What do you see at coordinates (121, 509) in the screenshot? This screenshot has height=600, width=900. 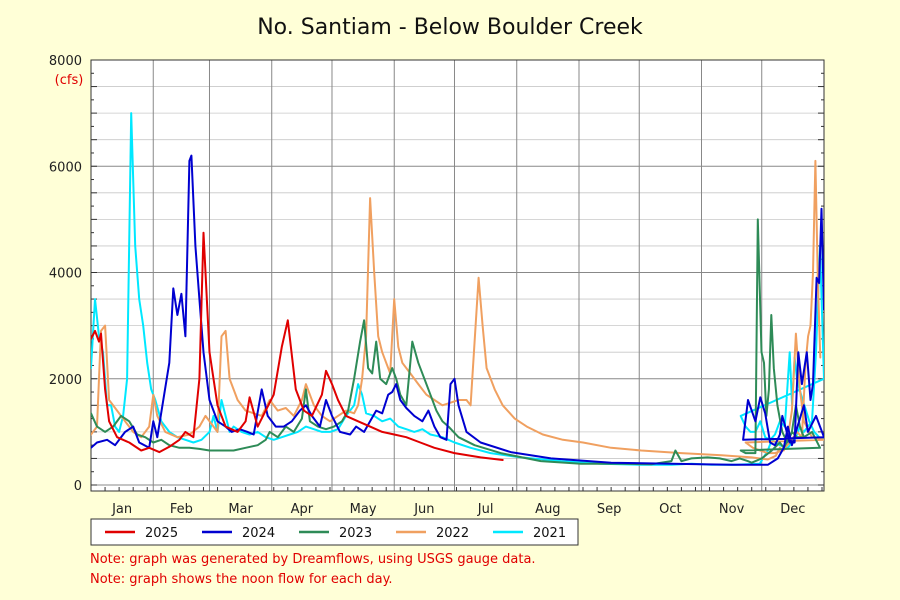 I see `x-tick-label: Jan` at bounding box center [121, 509].